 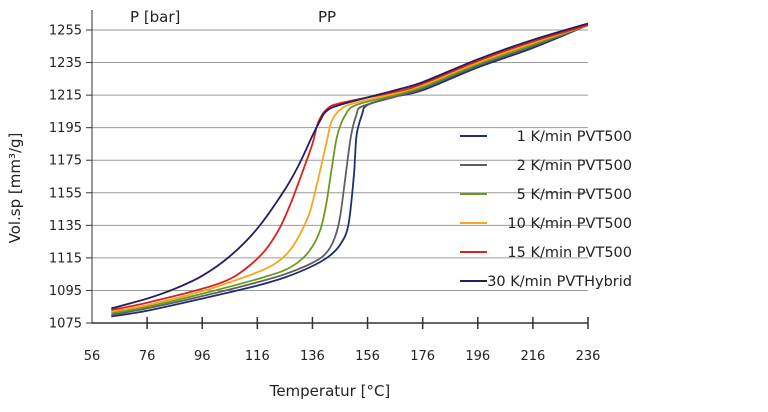 What do you see at coordinates (65, 226) in the screenshot?
I see `y-tick-label: 1135` at bounding box center [65, 226].